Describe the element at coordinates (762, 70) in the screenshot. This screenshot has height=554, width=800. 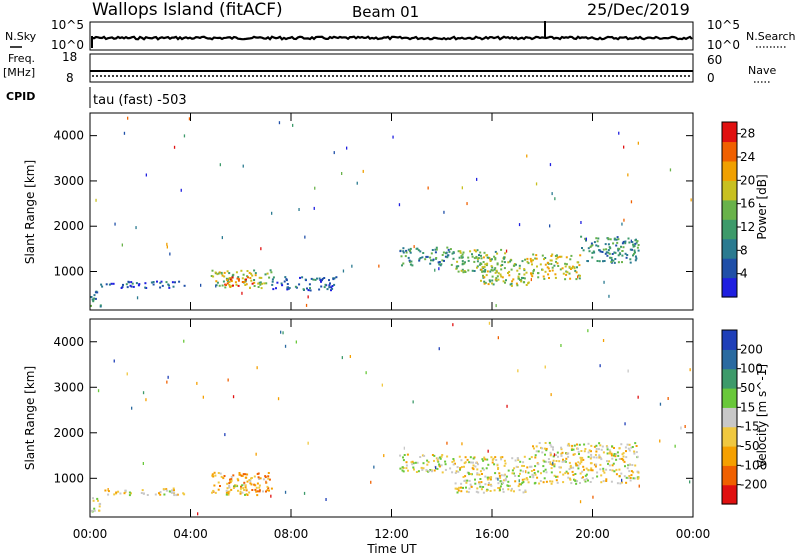
I see `nave-label: Nave` at that location.